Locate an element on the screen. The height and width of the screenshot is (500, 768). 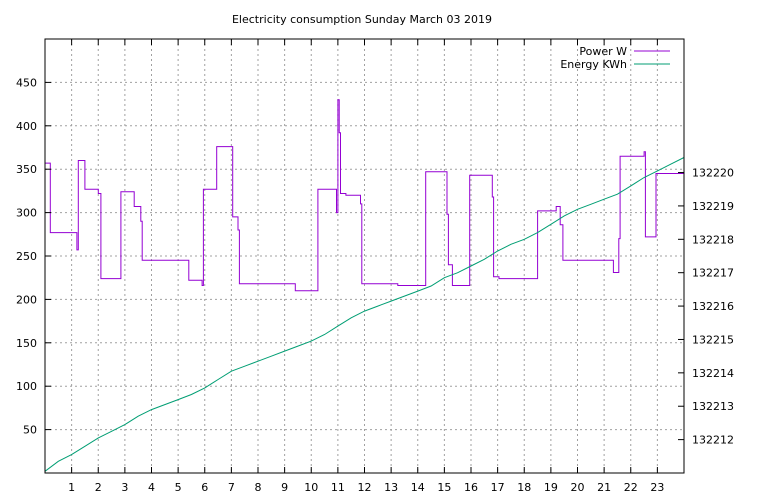
x-tick-label: 17 is located at coordinates (498, 487).